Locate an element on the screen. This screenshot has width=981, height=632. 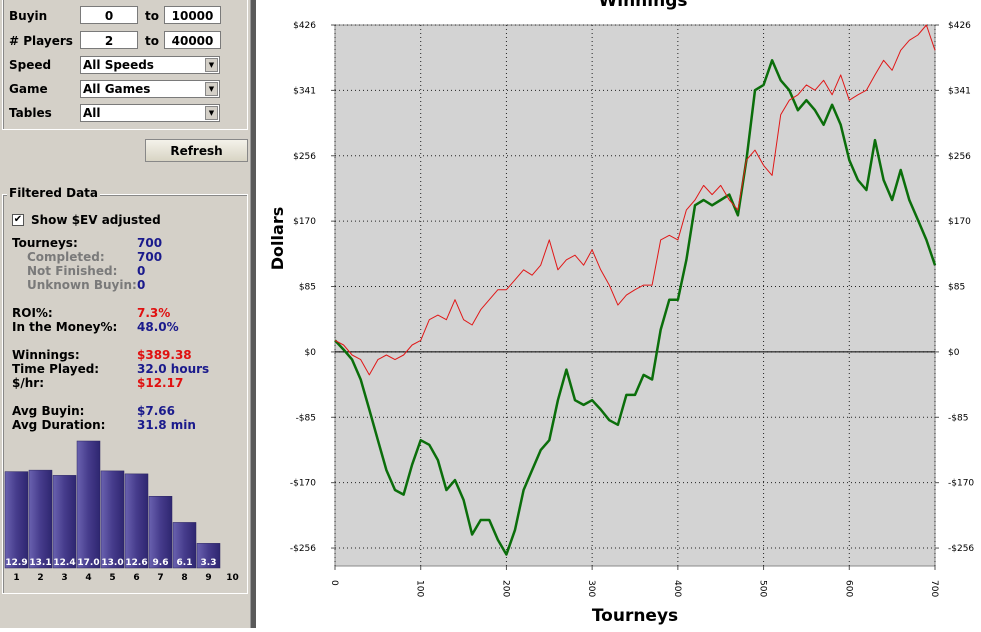
stat-value: 32.0 hours is located at coordinates (173, 369).